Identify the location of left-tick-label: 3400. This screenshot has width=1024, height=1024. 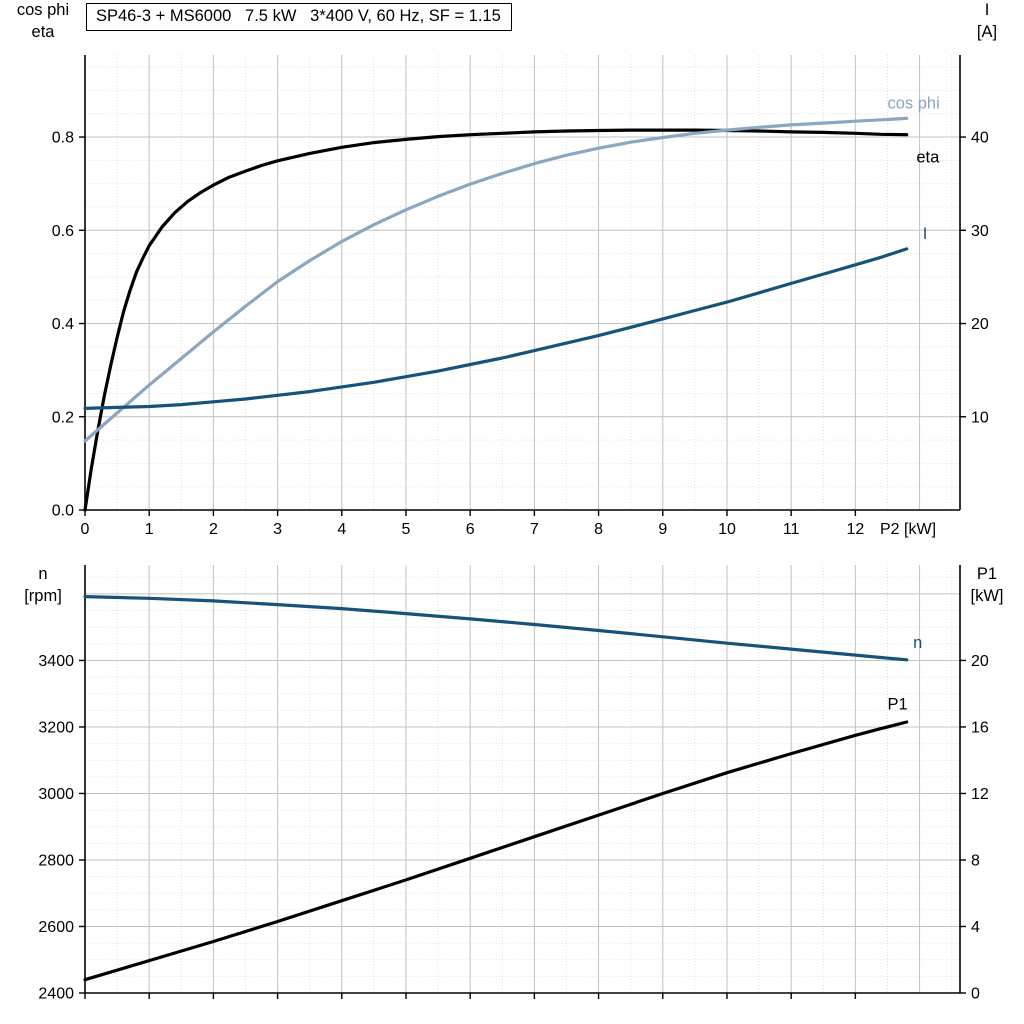
(56, 661).